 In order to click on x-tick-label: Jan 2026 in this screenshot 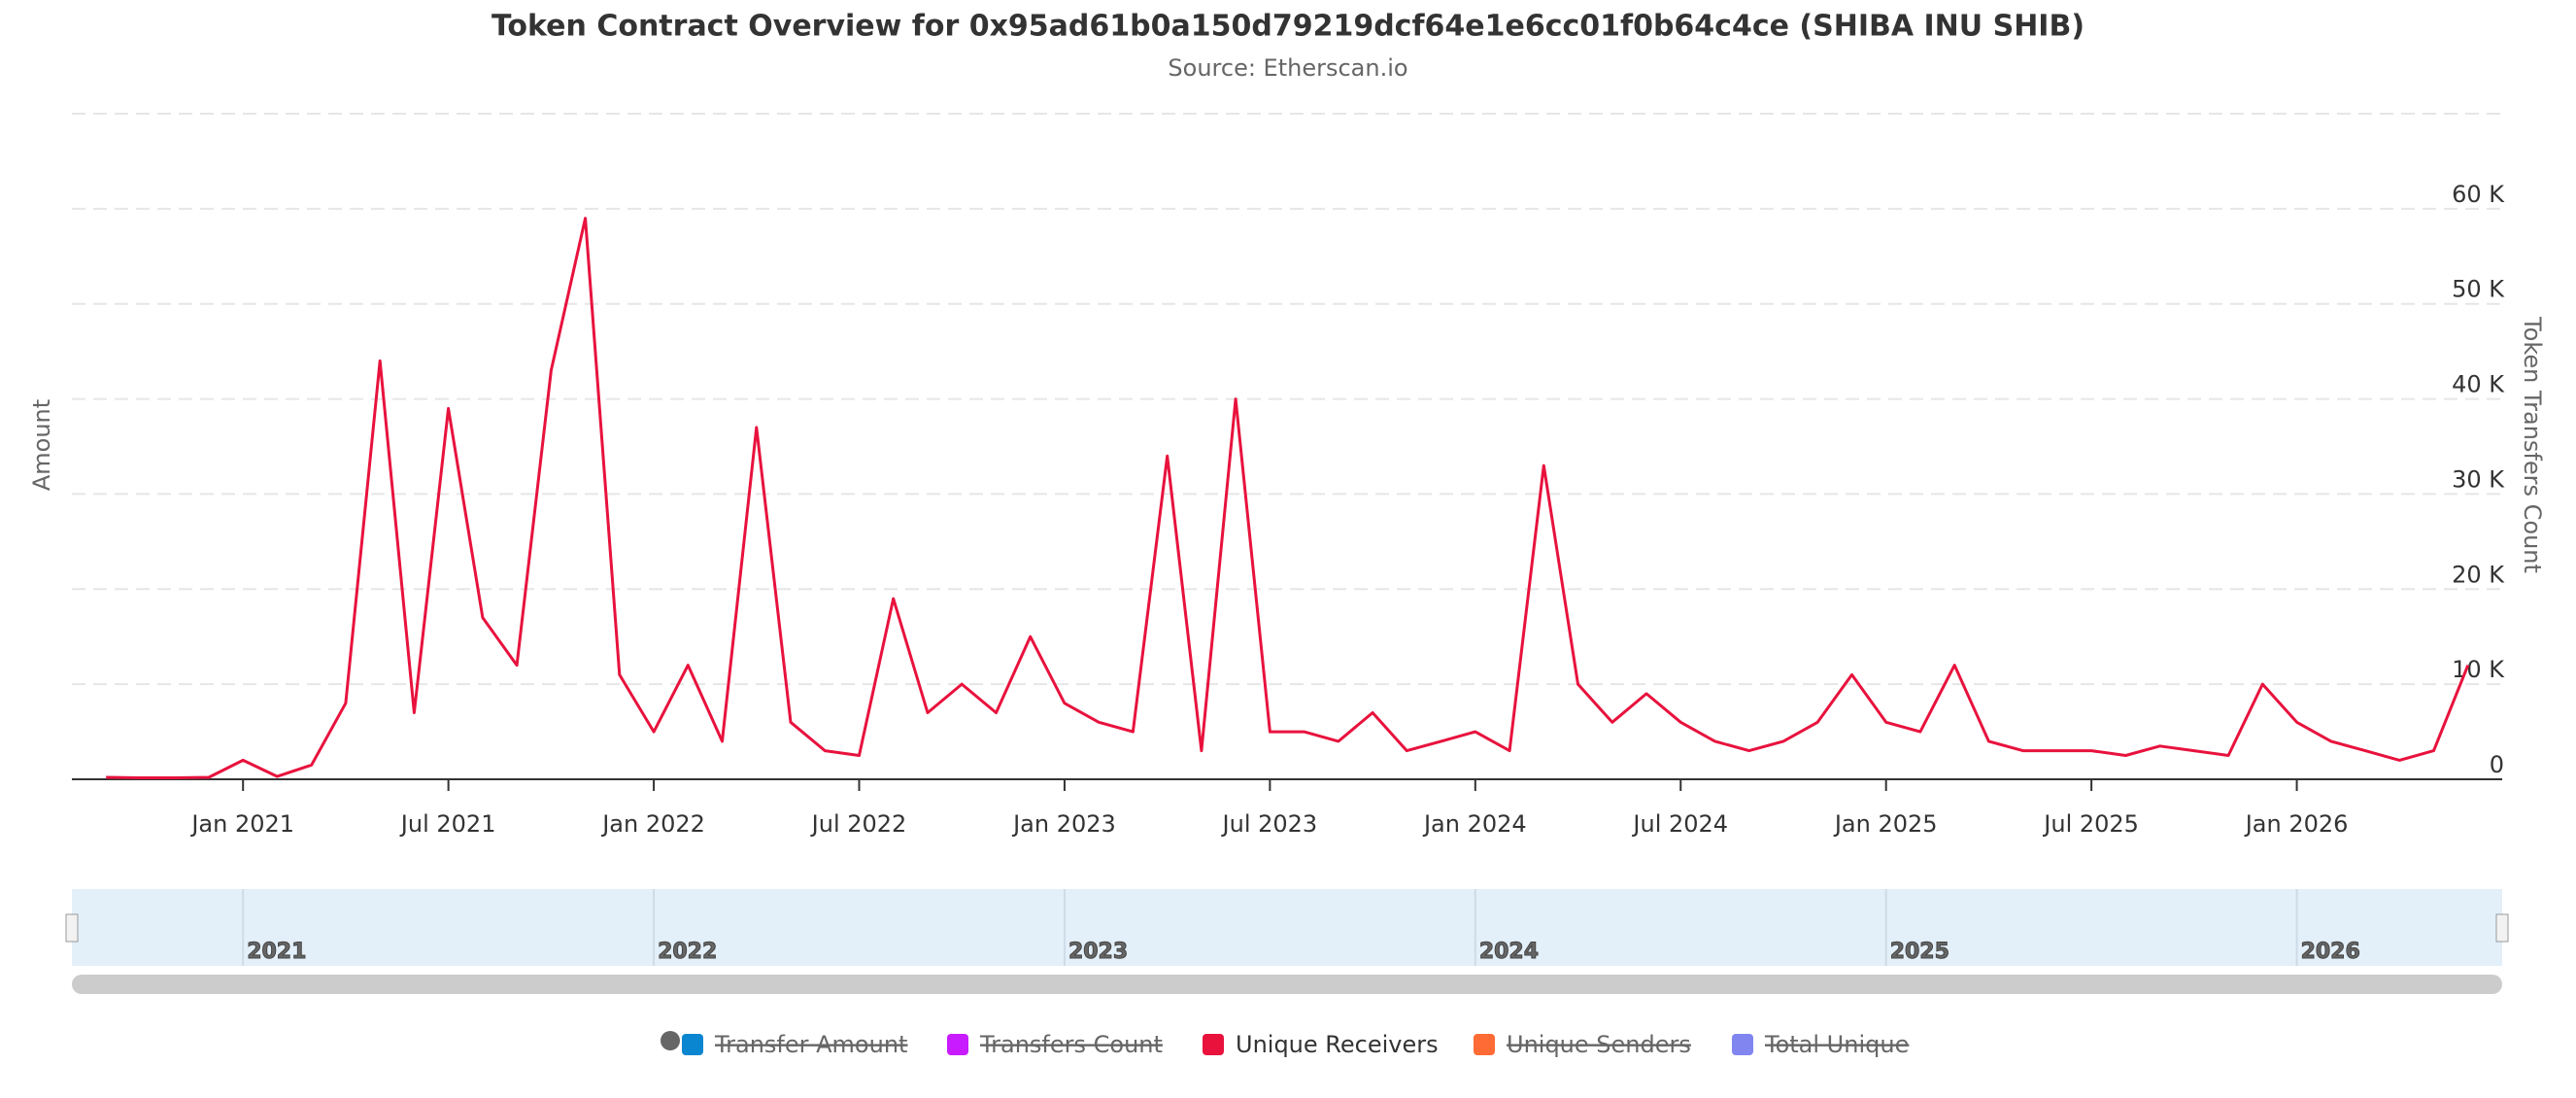, I will do `click(2296, 824)`.